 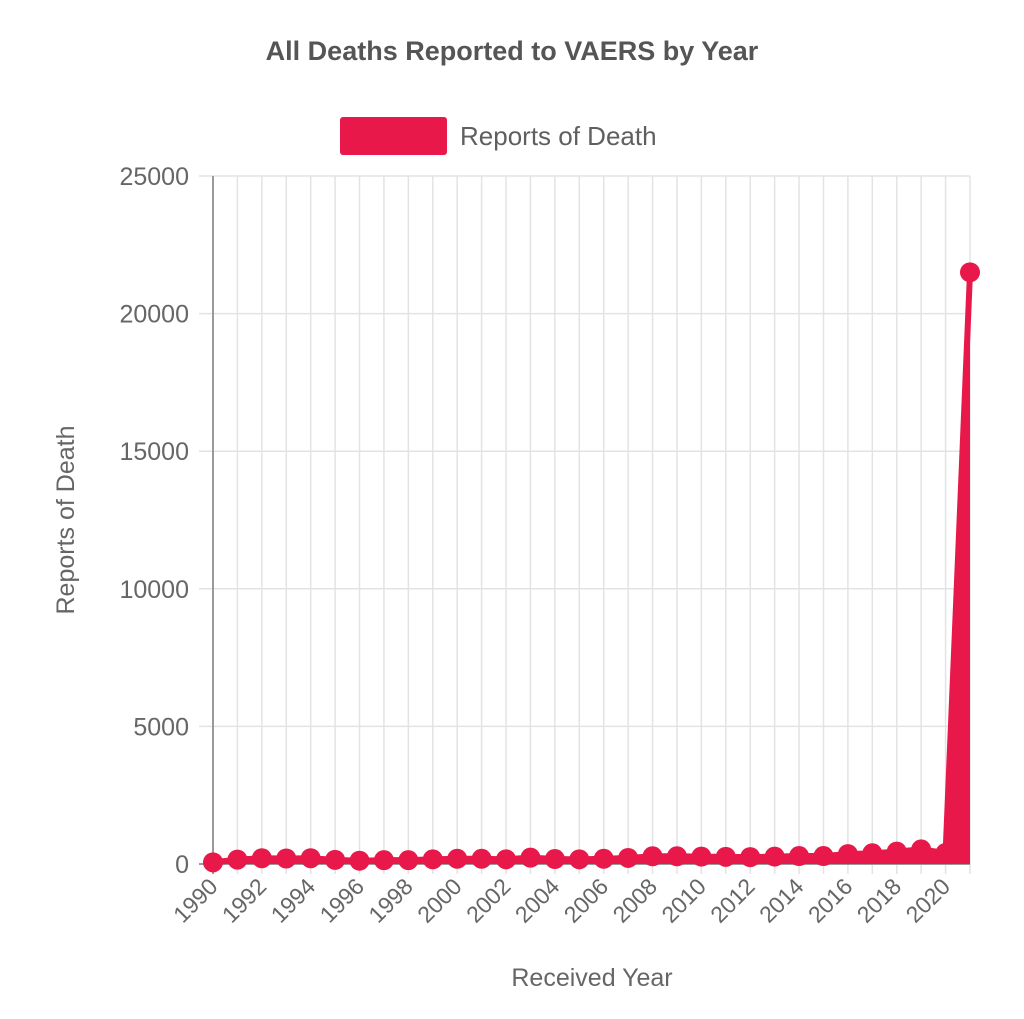 What do you see at coordinates (154, 177) in the screenshot?
I see `y-tick-label: 25000` at bounding box center [154, 177].